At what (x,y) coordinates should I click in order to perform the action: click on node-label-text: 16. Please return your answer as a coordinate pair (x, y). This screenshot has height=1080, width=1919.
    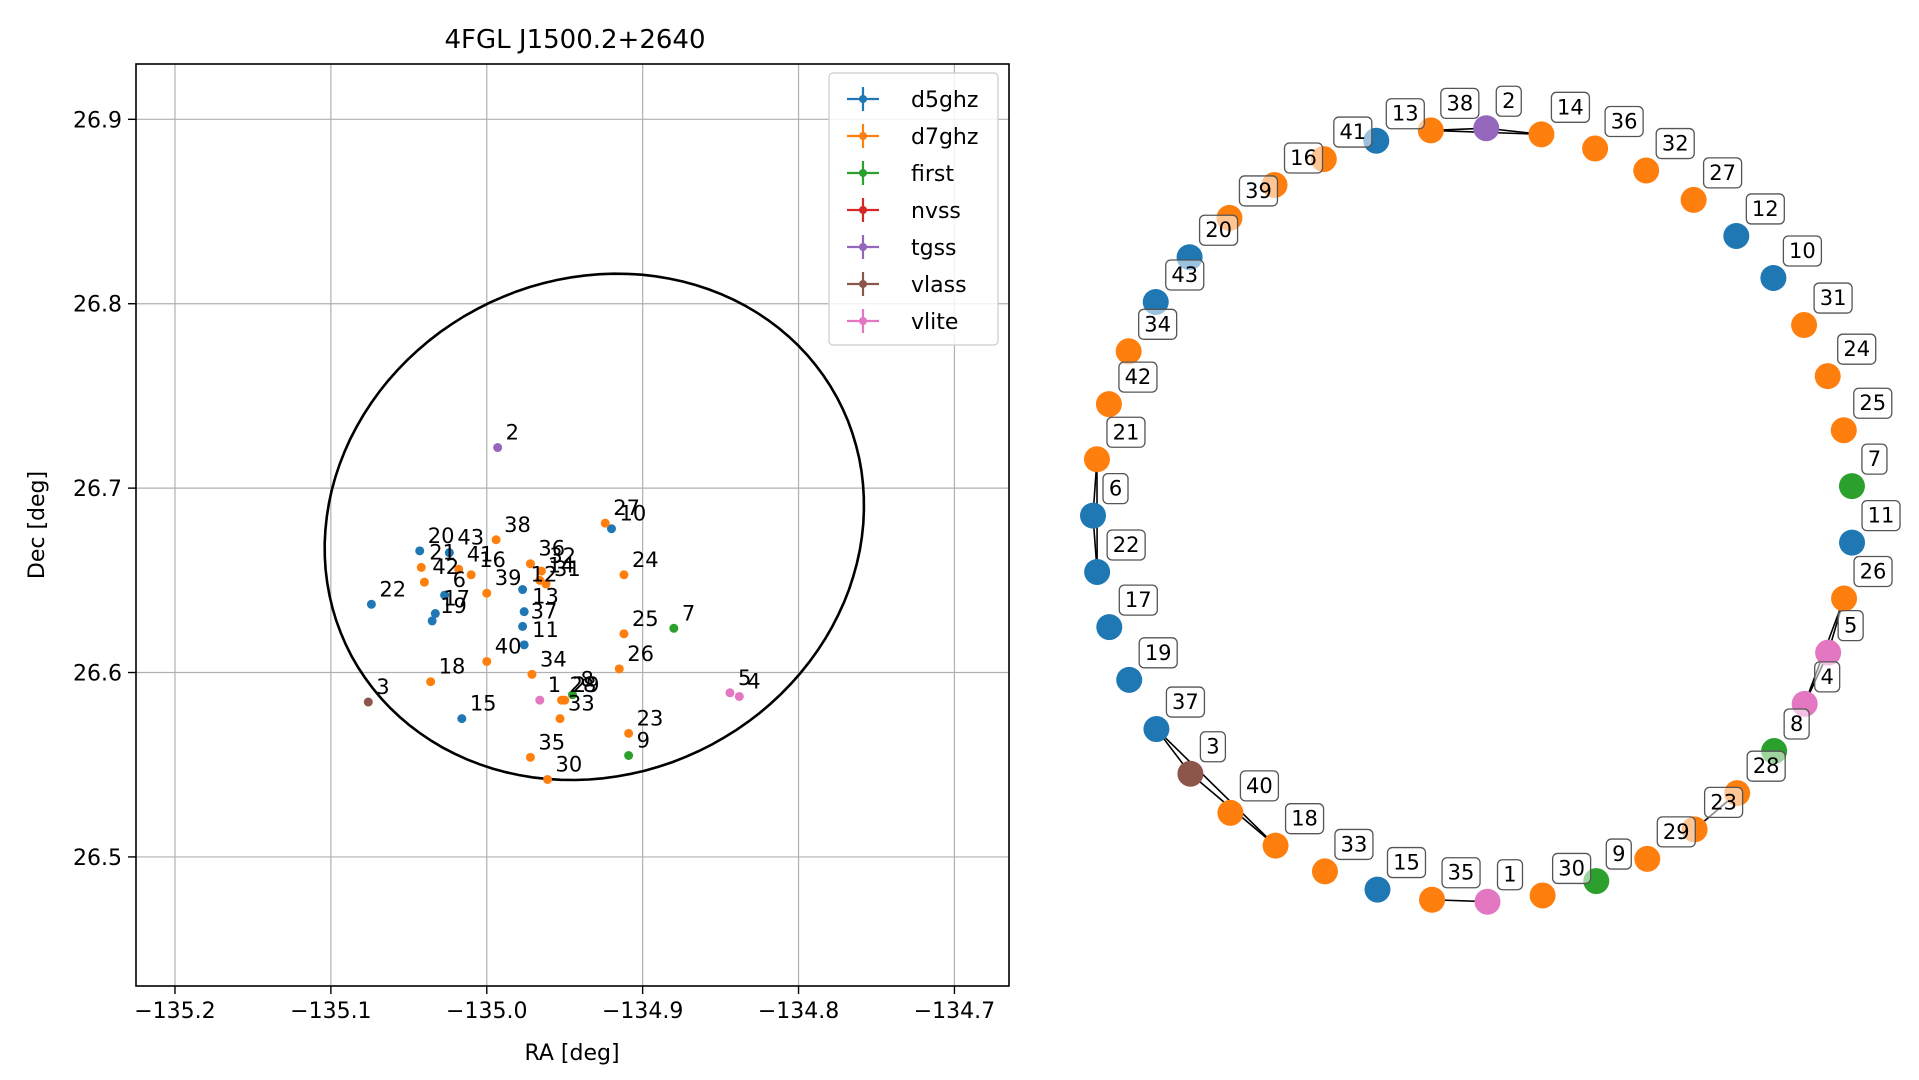
    Looking at the image, I should click on (1303, 158).